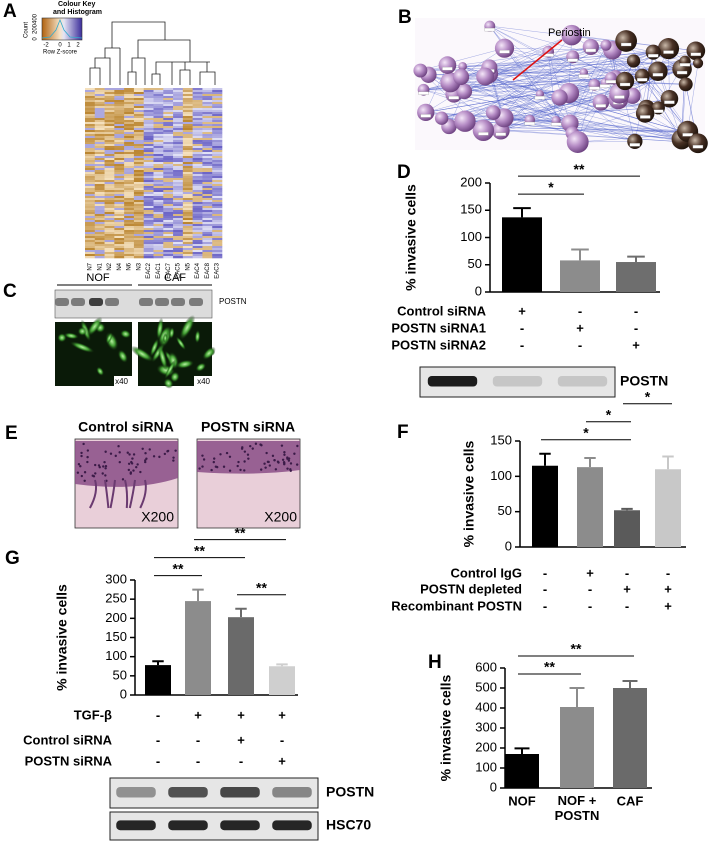  Describe the element at coordinates (116, 655) in the screenshot. I see `y-tick-label: 100` at that location.